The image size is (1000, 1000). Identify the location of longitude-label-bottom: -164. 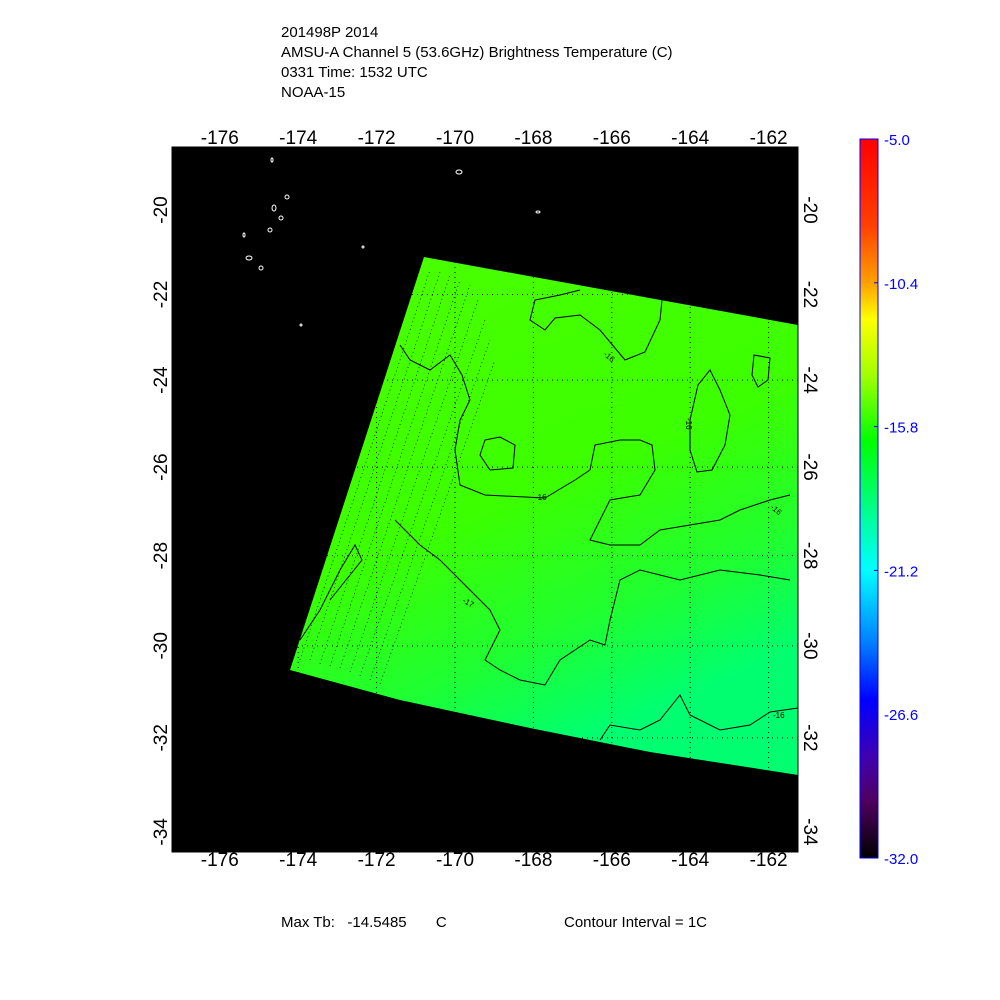
(690, 860).